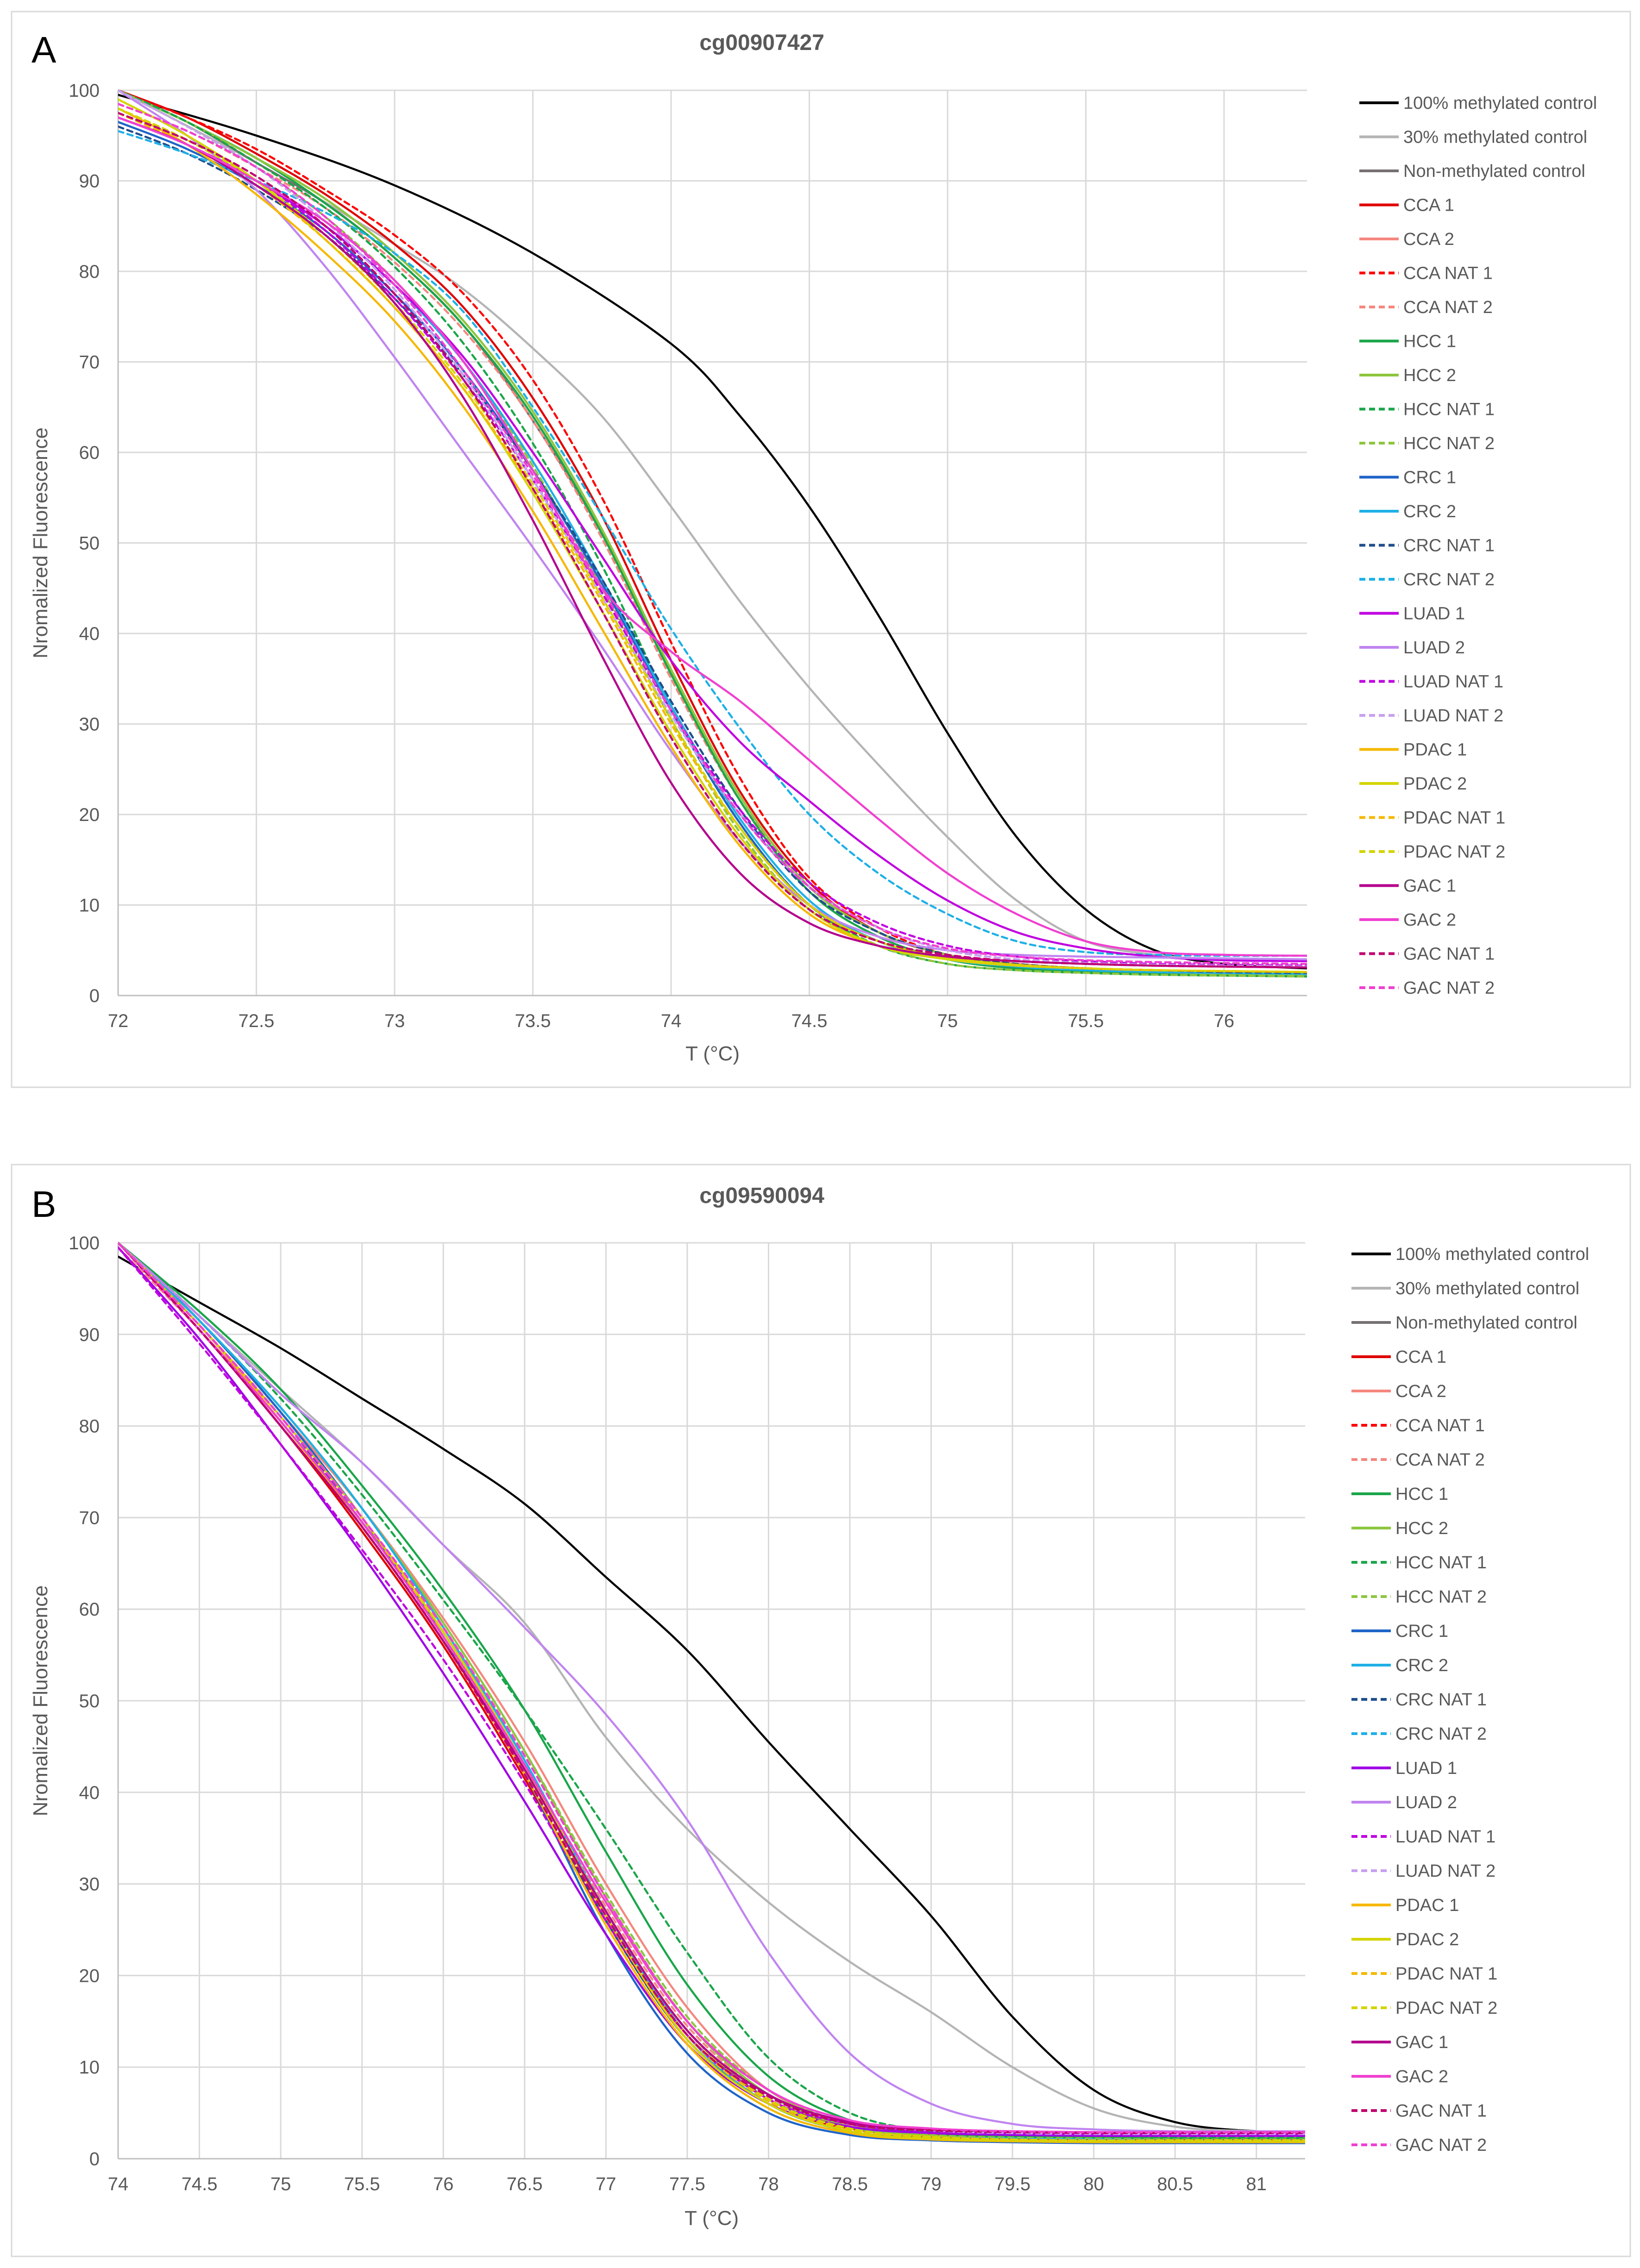  What do you see at coordinates (533, 1021) in the screenshot?
I see `x-tick-label: 73.5` at bounding box center [533, 1021].